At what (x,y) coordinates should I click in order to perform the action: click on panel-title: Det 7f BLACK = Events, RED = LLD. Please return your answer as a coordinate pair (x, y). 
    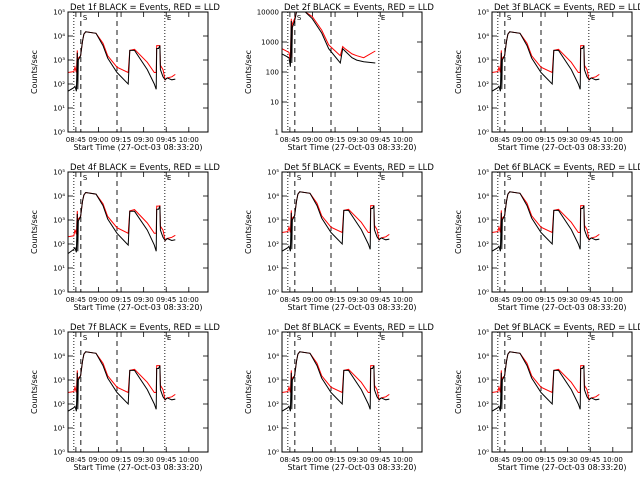
    Looking at the image, I should click on (145, 328).